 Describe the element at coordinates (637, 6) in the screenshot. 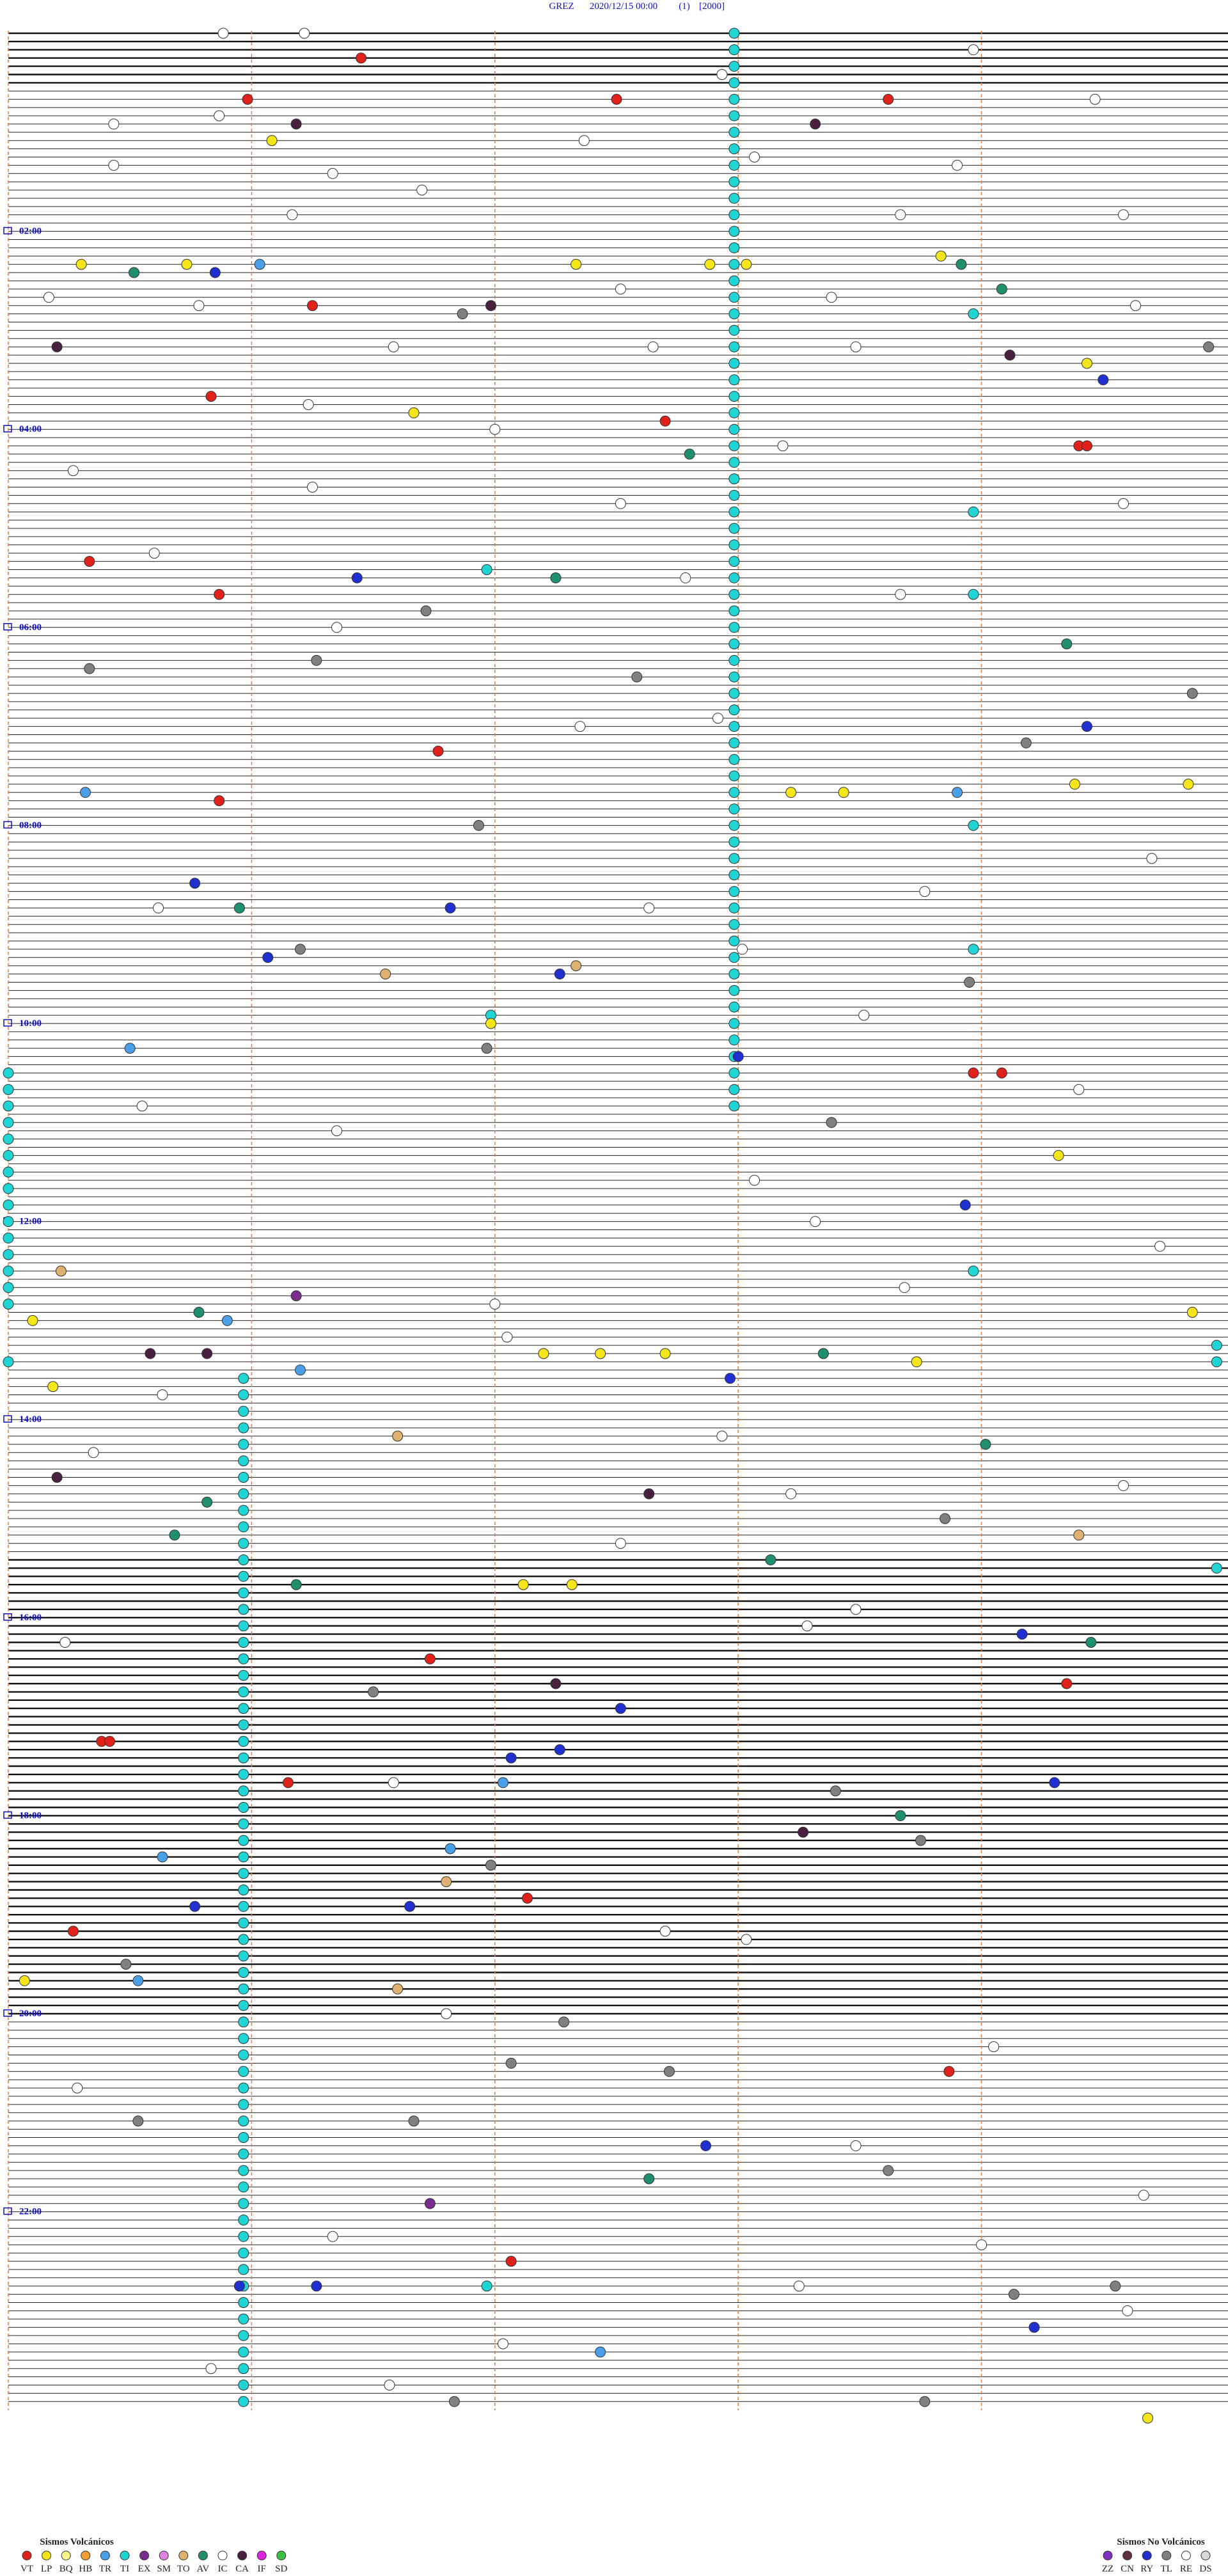

I see `header: GREZ 2020/12/15 00:00 (1) [2000]` at that location.